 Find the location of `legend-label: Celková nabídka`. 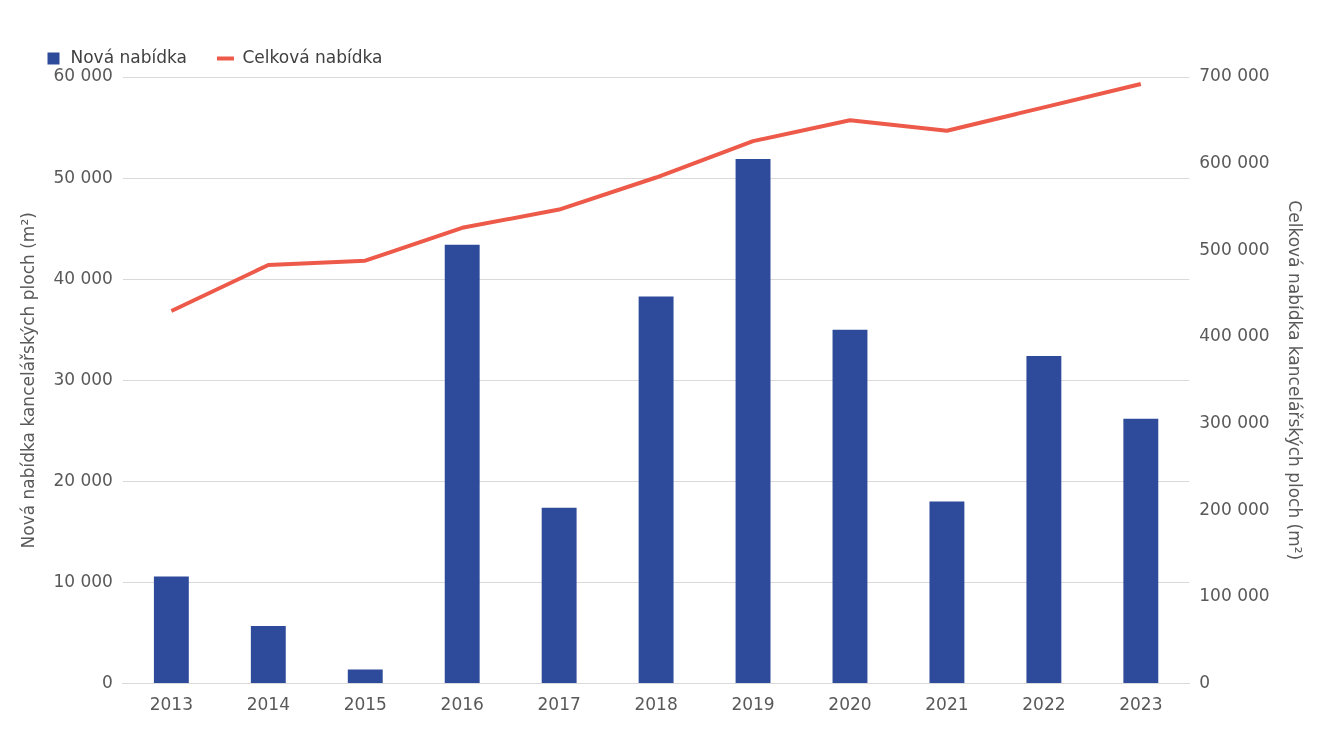

legend-label: Celková nabídka is located at coordinates (312, 56).